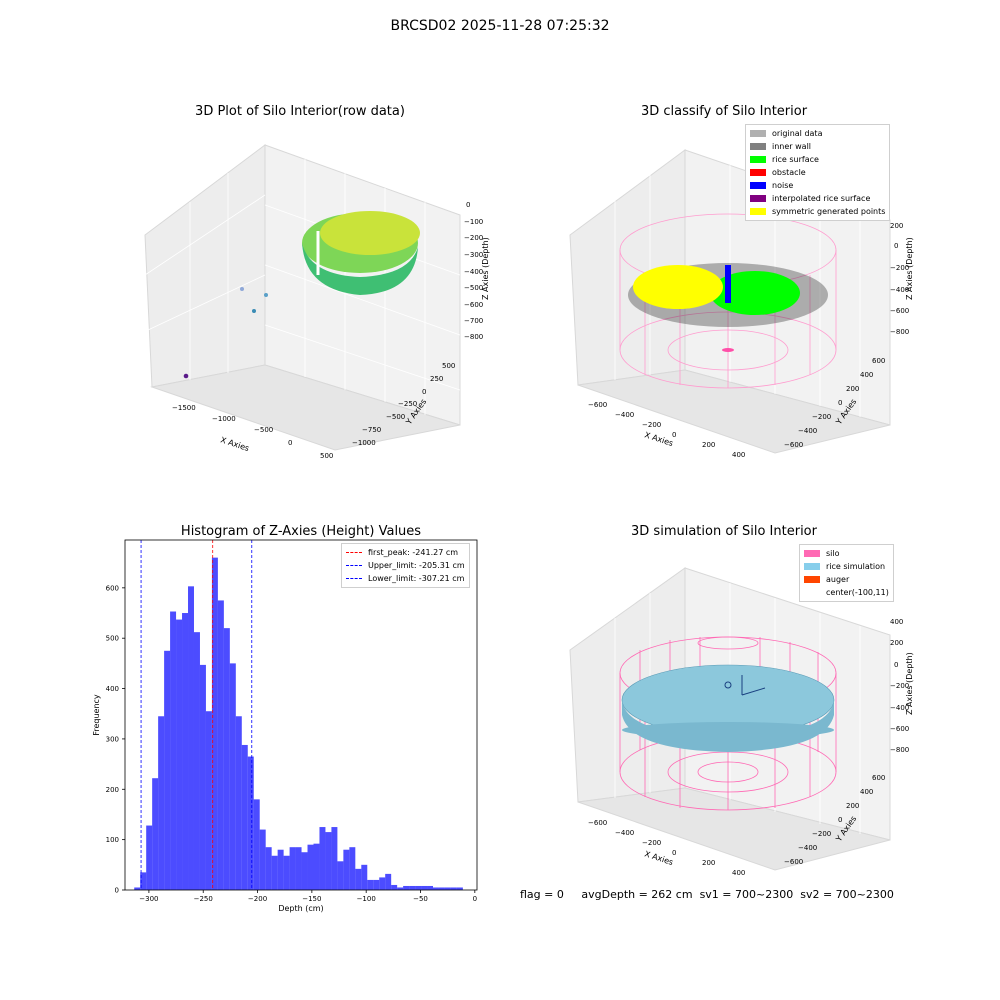 Image resolution: width=1000 pixels, height=1000 pixels. Describe the element at coordinates (371, 430) in the screenshot. I see `svg-text: −750` at that location.